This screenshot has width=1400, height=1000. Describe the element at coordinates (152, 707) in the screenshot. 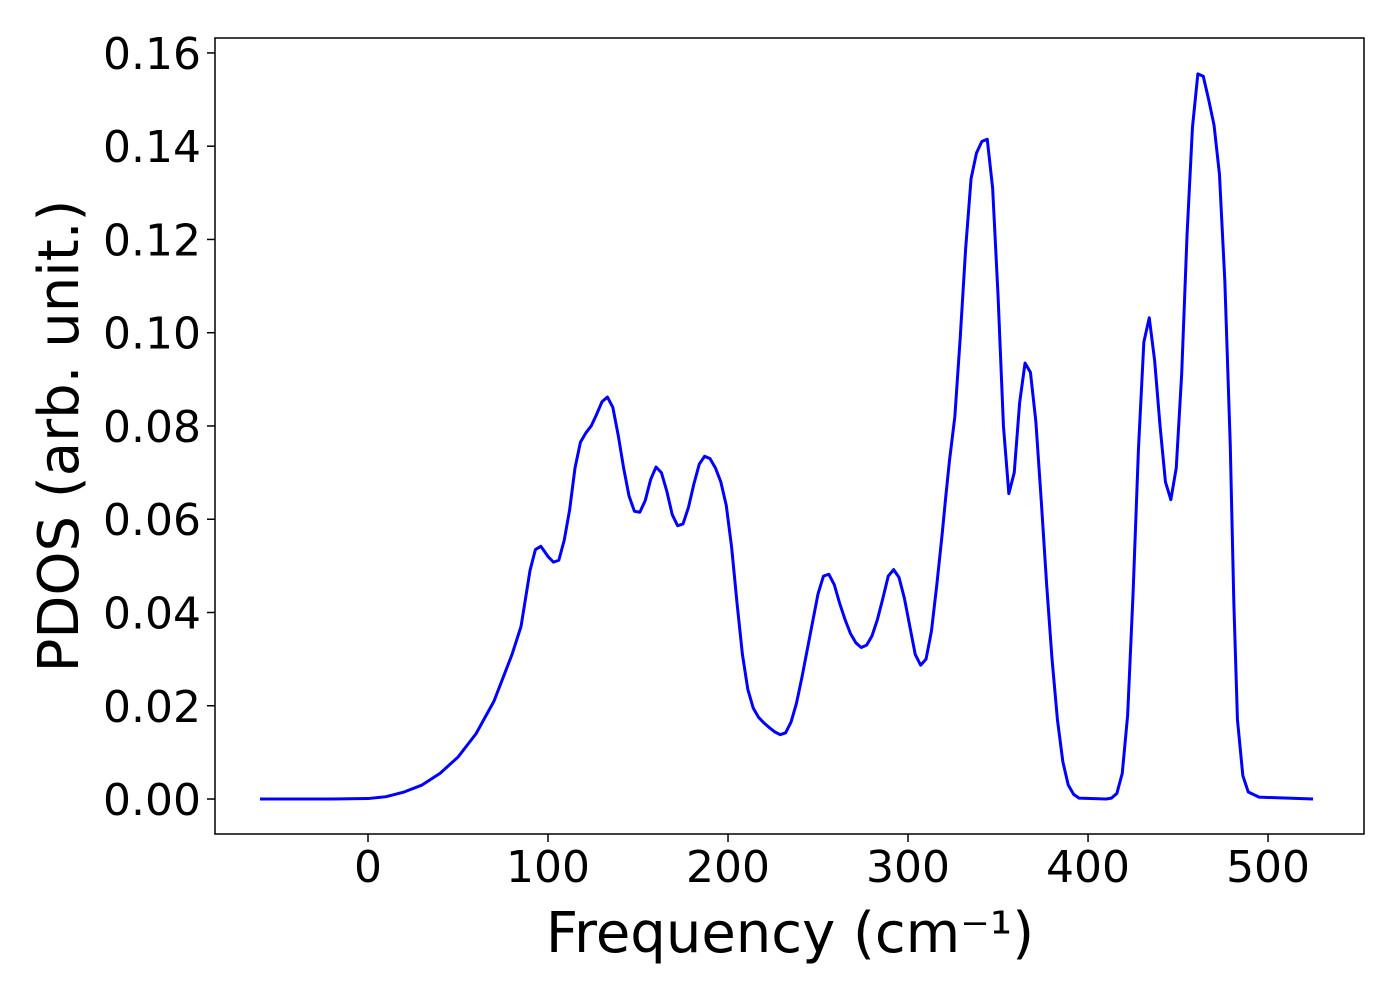

I see `y-tick-label: 0.02` at that location.